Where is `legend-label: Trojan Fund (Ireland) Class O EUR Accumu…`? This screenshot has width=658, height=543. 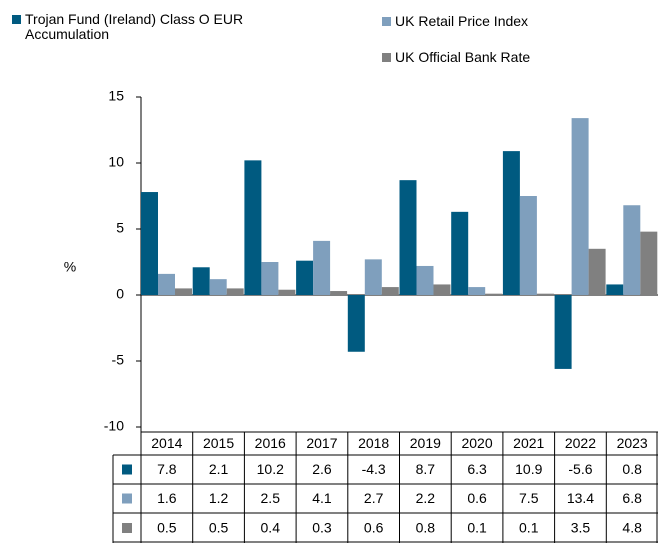 legend-label: Trojan Fund (Ireland) Class O EUR Accumu… is located at coordinates (134, 26).